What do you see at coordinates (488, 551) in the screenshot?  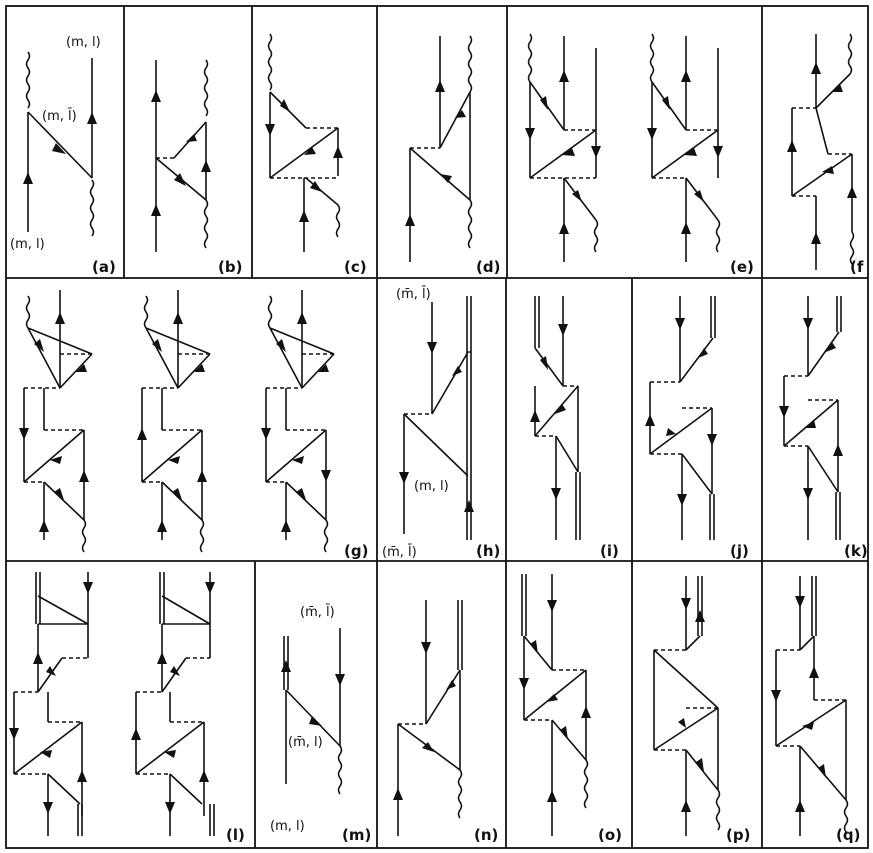 I see `panel-label-h: (h)` at bounding box center [488, 551].